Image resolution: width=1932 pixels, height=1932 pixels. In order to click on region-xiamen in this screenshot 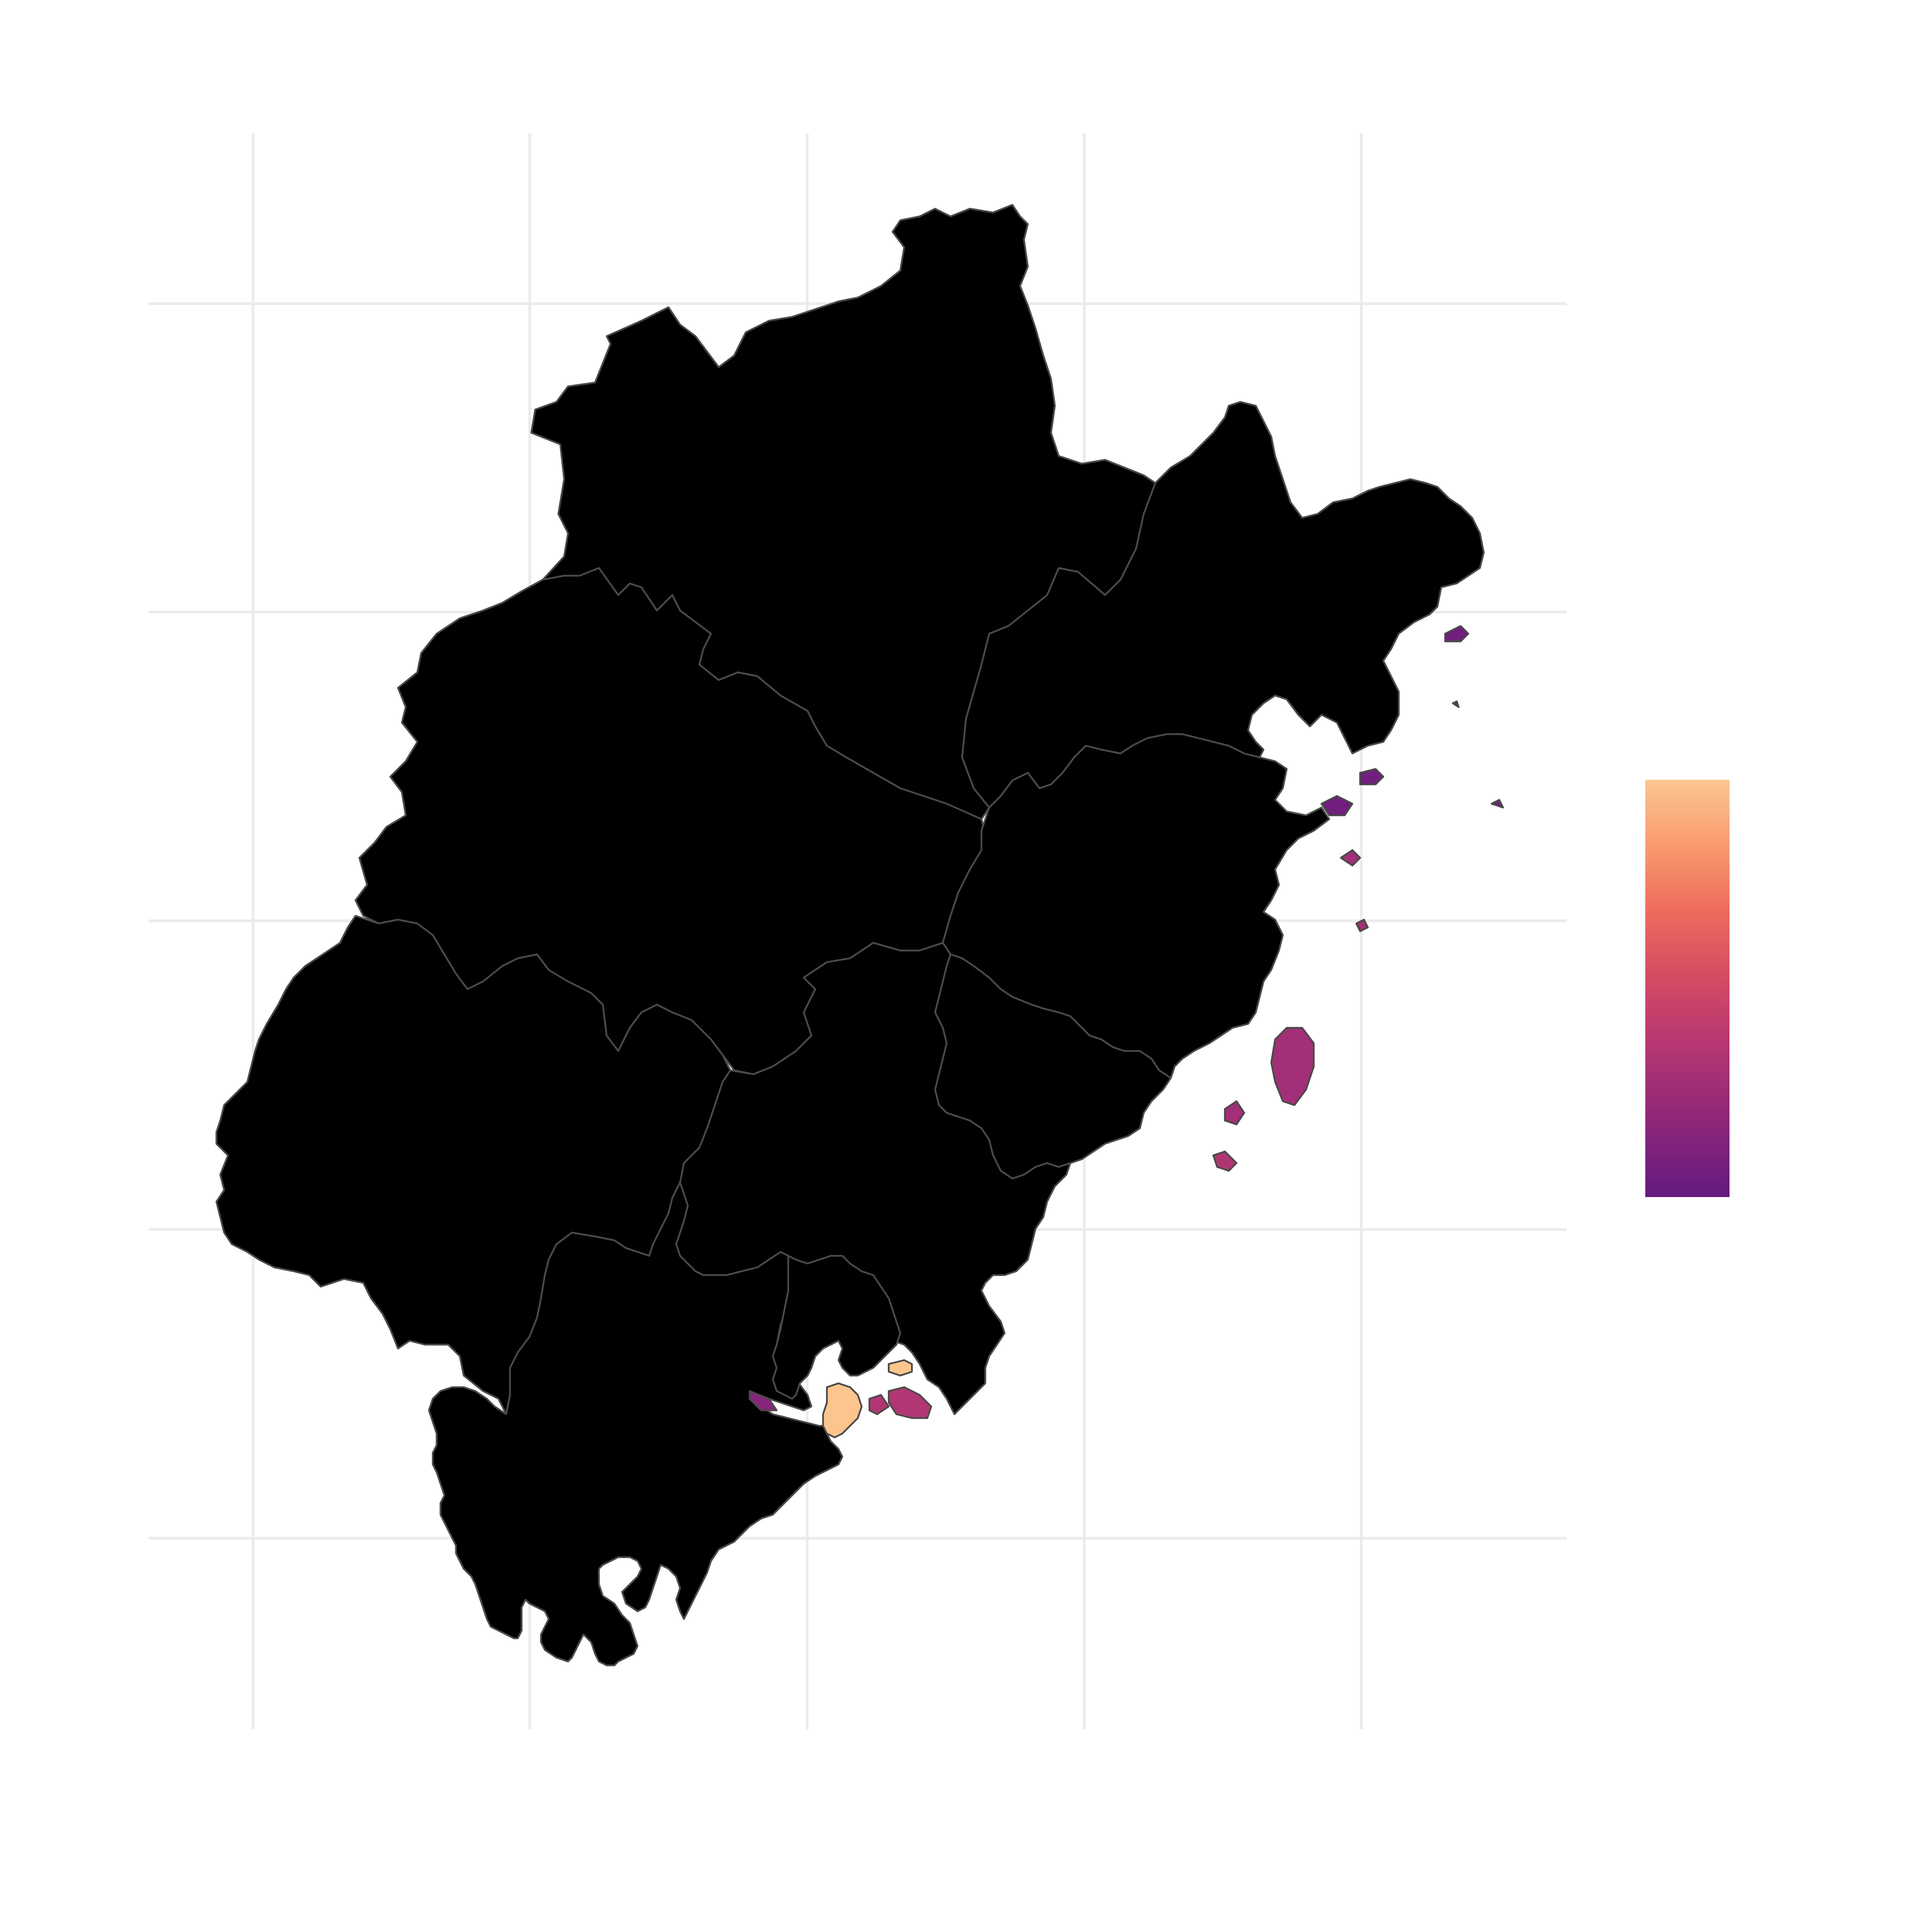, I will do `click(836, 1327)`.